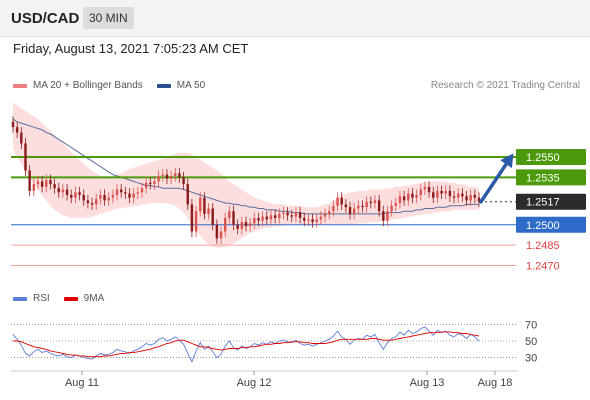 The height and width of the screenshot is (400, 590). I want to click on legend-label-9ma: 9MA, so click(94, 298).